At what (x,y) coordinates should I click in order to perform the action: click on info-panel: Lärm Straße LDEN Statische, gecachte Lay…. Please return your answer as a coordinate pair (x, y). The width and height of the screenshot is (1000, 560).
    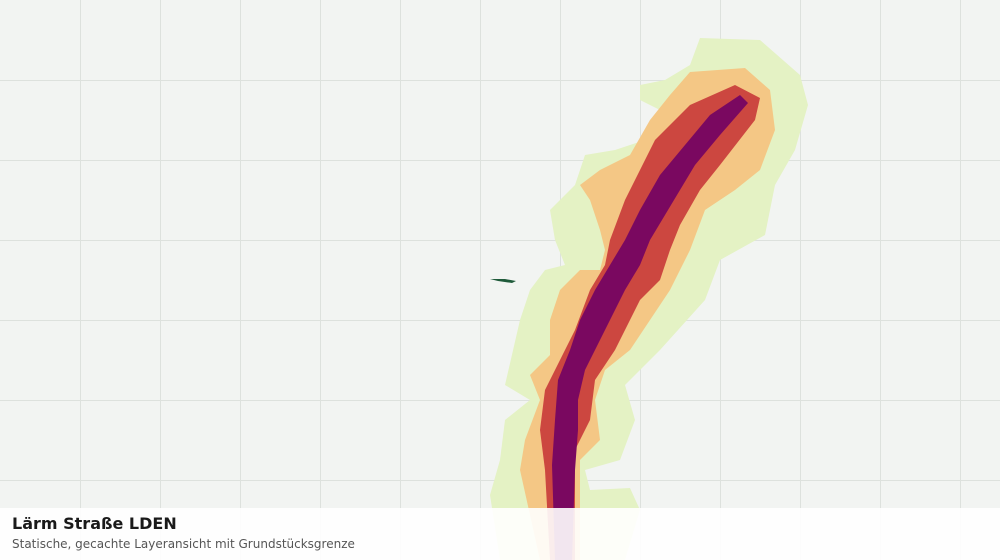
    Looking at the image, I should click on (500, 534).